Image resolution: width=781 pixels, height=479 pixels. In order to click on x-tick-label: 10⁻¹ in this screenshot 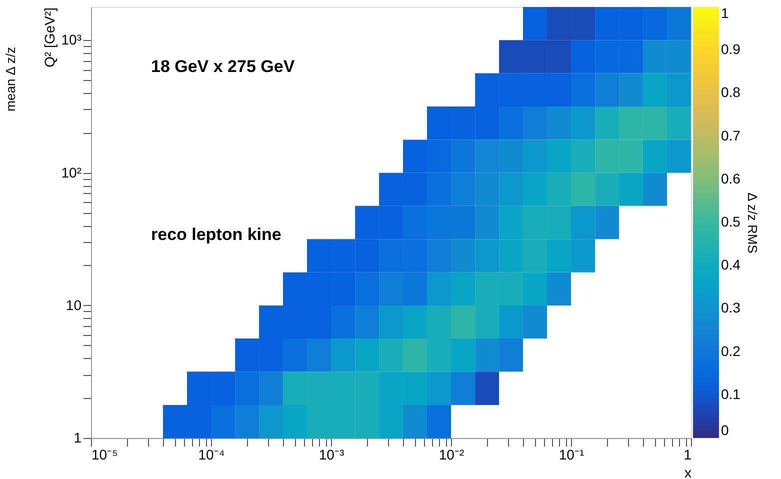, I will do `click(571, 454)`.